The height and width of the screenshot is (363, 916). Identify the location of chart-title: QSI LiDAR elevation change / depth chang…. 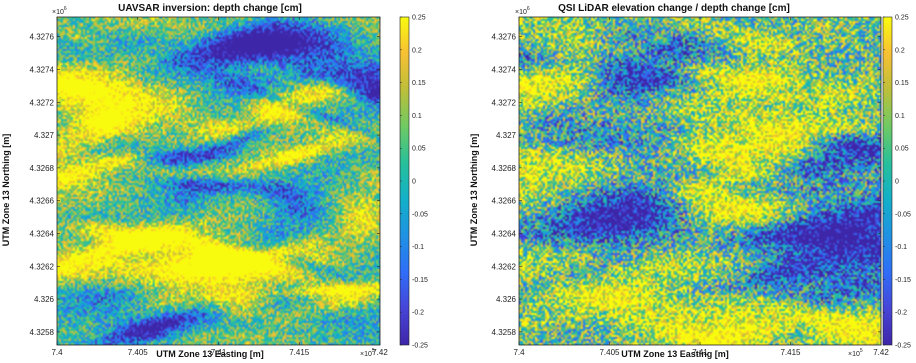
(674, 8).